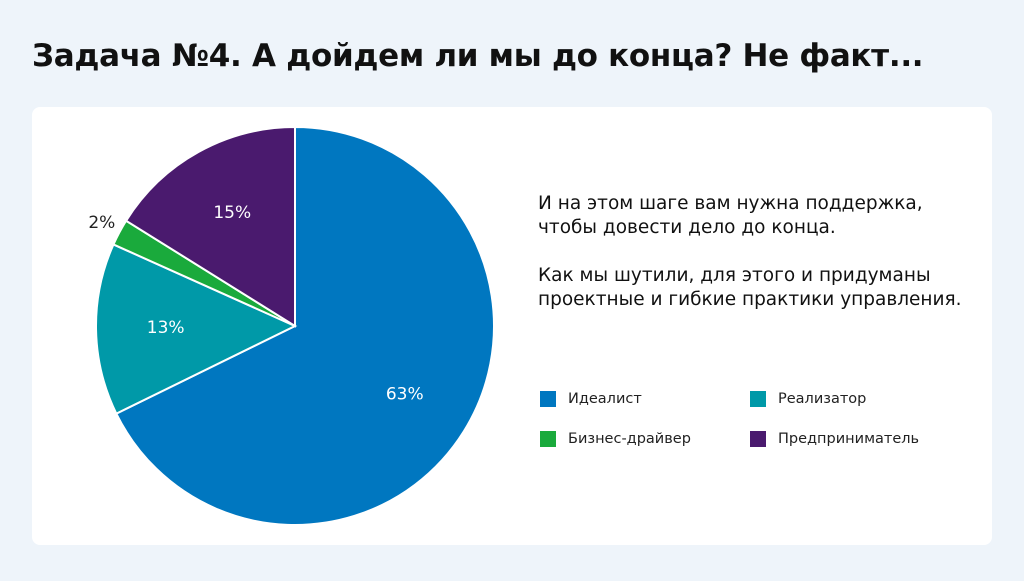 Image resolution: width=1024 pixels, height=581 pixels. What do you see at coordinates (605, 399) in the screenshot?
I see `legend-label: Идеалист` at bounding box center [605, 399].